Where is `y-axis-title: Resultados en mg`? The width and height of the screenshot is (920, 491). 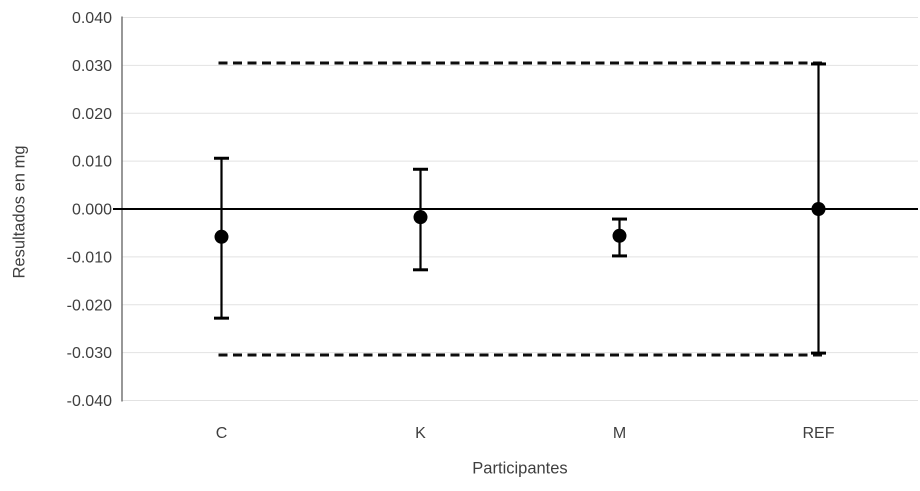 y-axis-title: Resultados en mg is located at coordinates (19, 212).